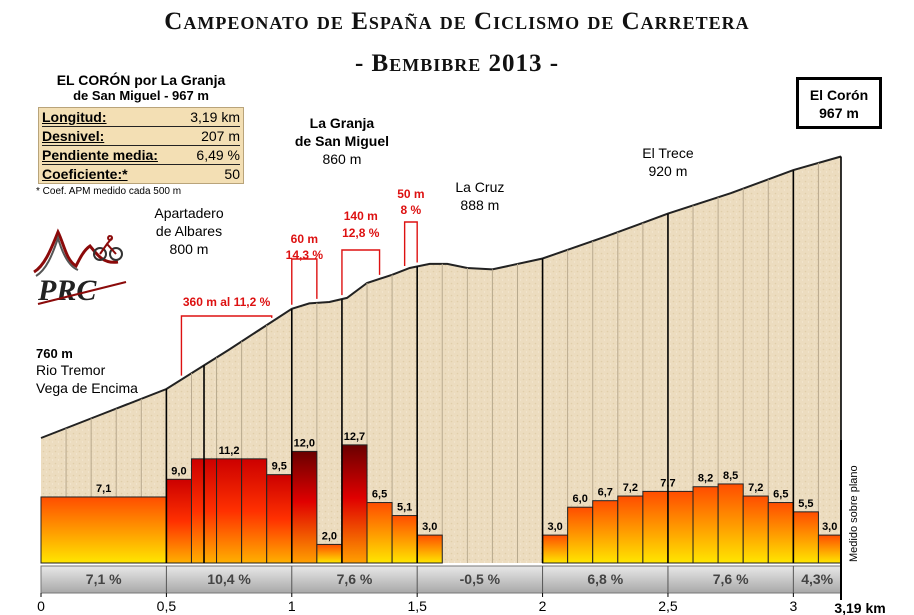  I want to click on stat-label: Longitud:, so click(74, 117).